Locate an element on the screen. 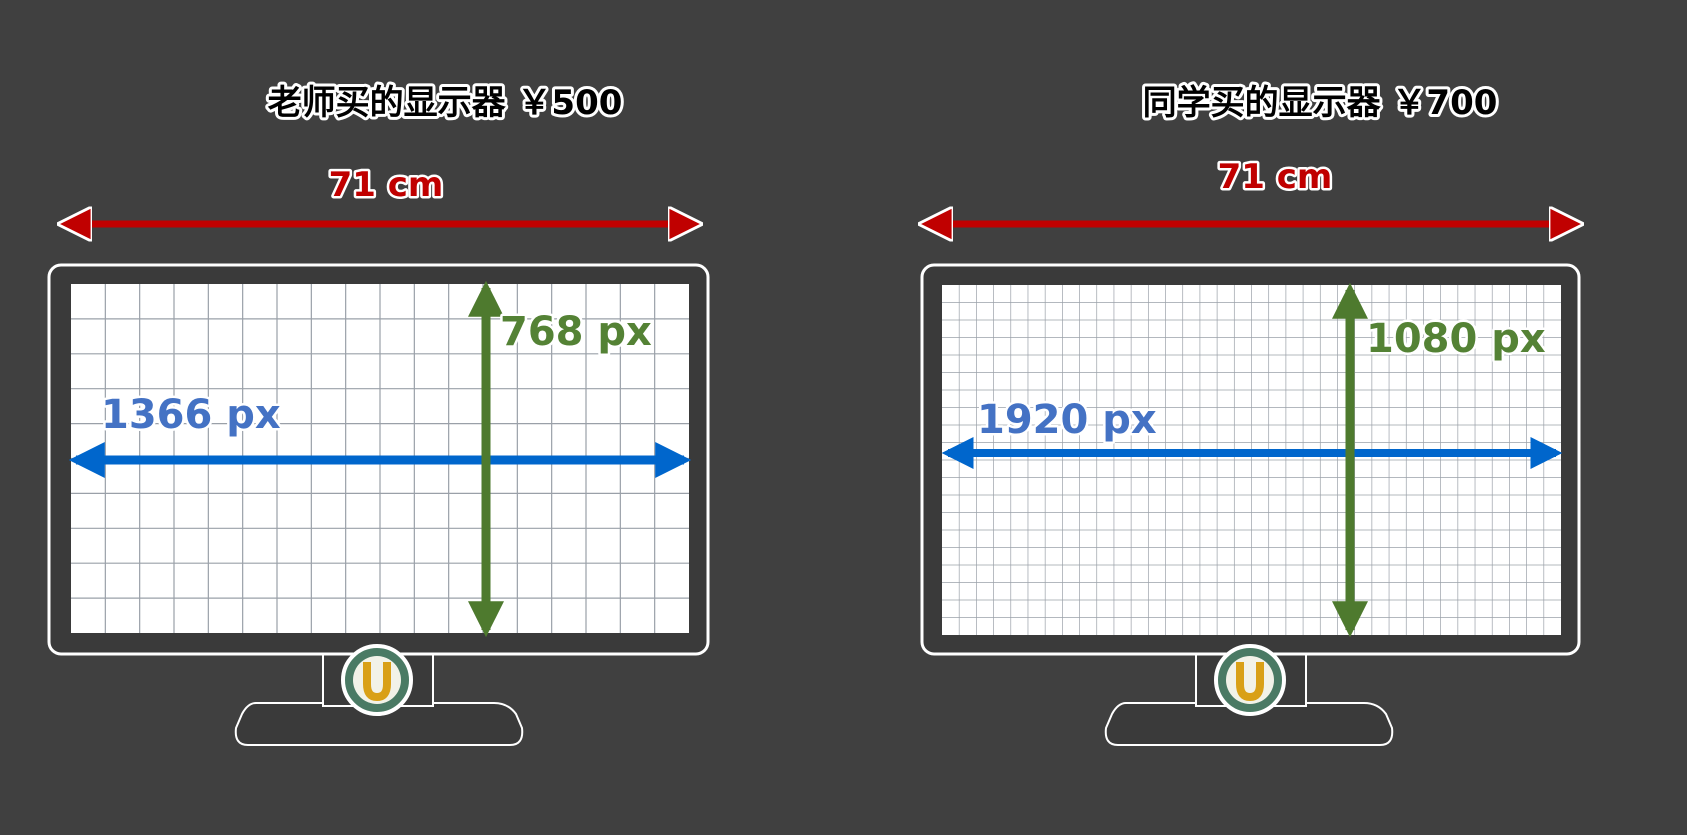  horizontal-resolution-label: 1366 px is located at coordinates (191, 415).